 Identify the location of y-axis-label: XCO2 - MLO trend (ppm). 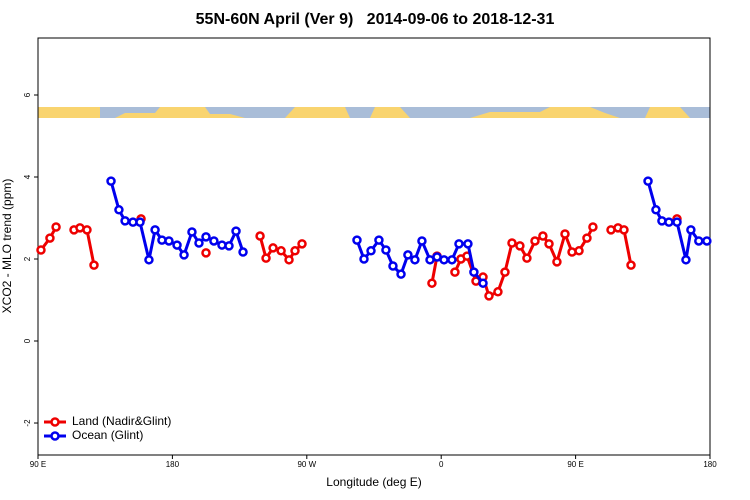
(7, 246).